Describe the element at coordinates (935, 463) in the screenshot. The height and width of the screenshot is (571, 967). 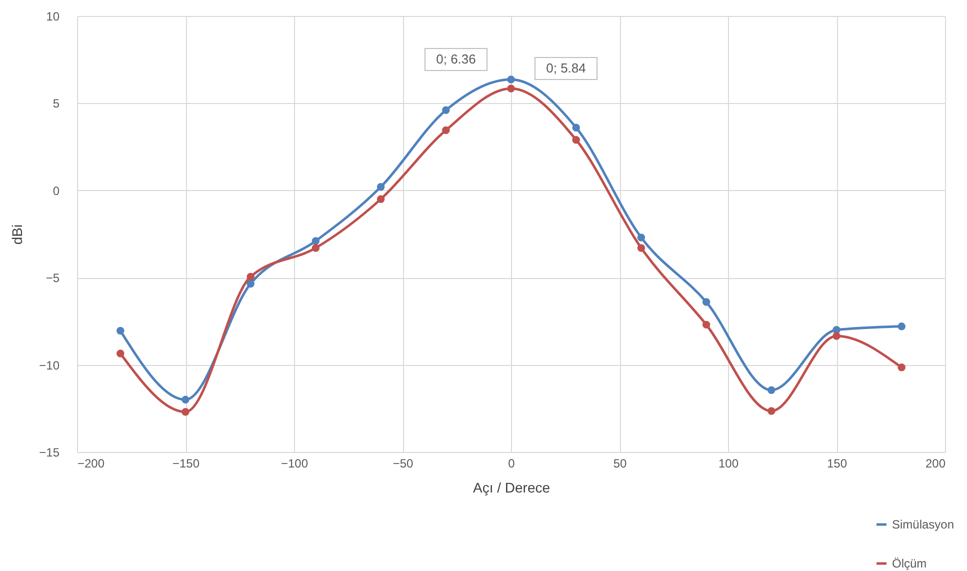
I see `x-tick-label: 200` at that location.